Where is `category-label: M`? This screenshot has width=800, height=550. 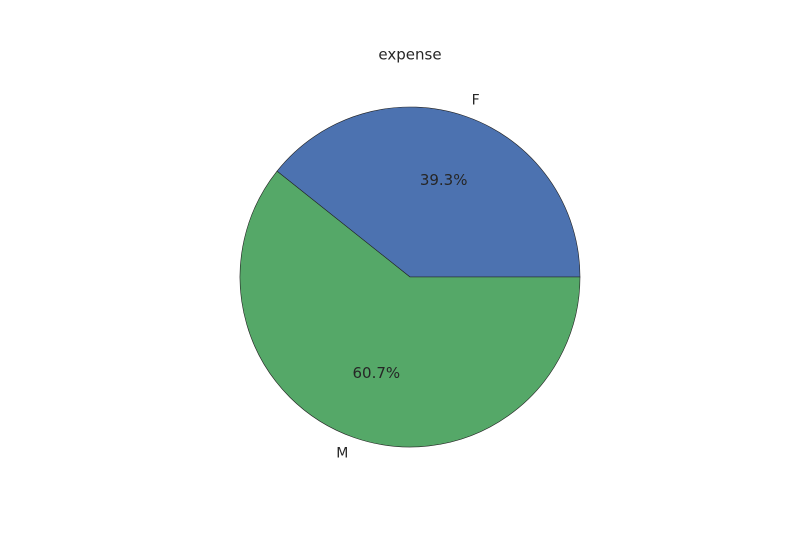 category-label: M is located at coordinates (342, 454).